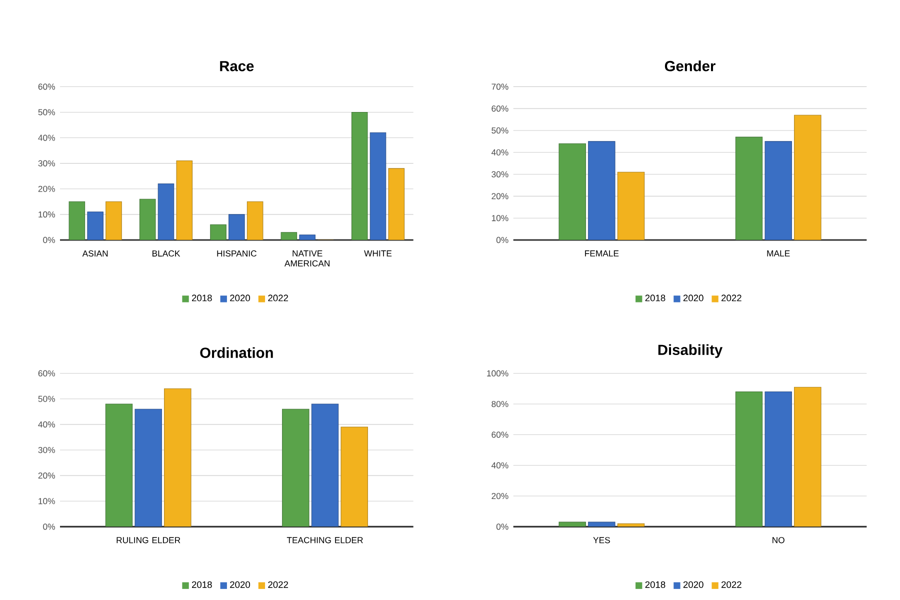 This screenshot has height=600, width=900. I want to click on chart-title: Disability, so click(690, 351).